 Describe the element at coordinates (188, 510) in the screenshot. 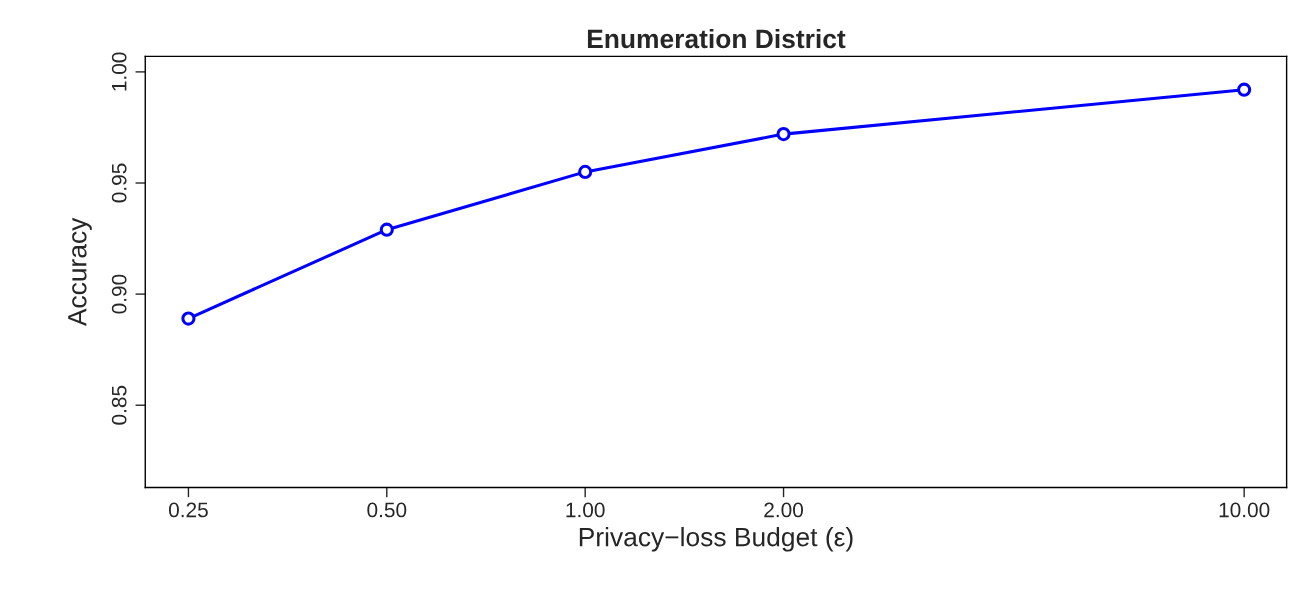

I see `x-tick-label: 0.25` at that location.